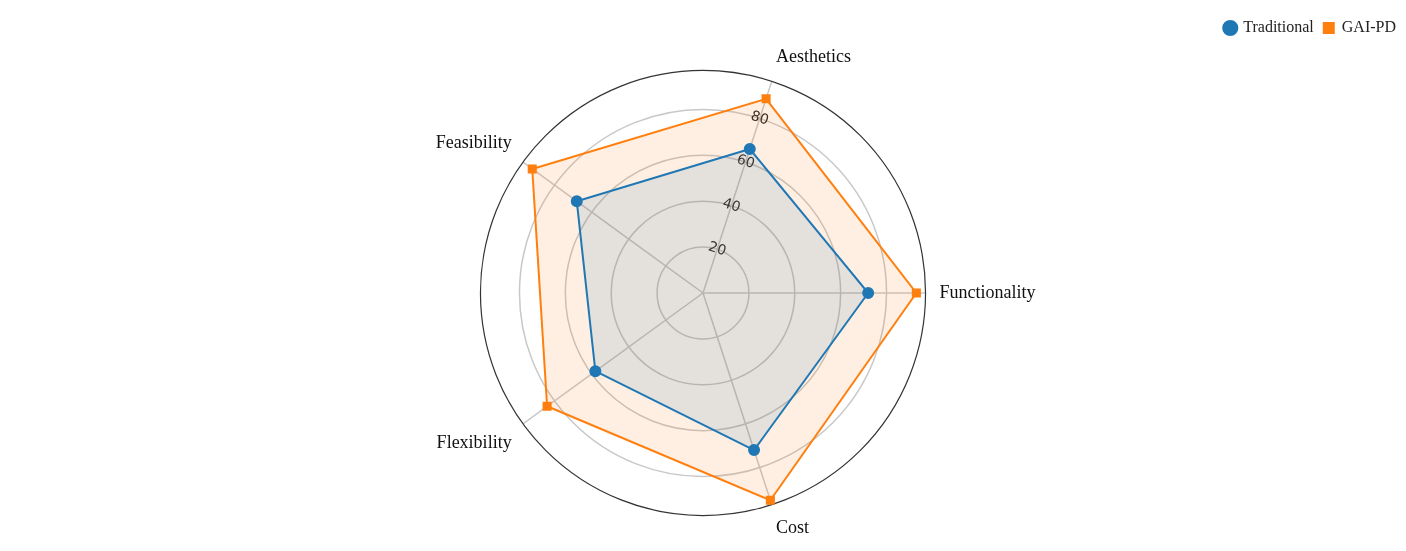 This screenshot has height=551, width=1406. I want to click on spoke-label: Flexibility, so click(474, 441).